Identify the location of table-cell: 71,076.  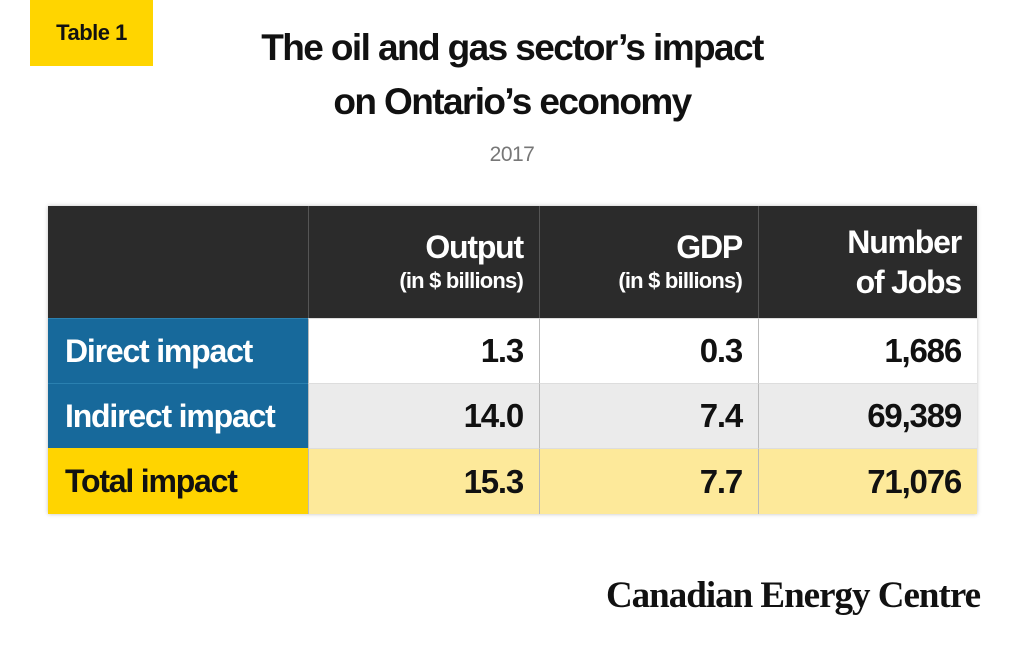
(867, 481).